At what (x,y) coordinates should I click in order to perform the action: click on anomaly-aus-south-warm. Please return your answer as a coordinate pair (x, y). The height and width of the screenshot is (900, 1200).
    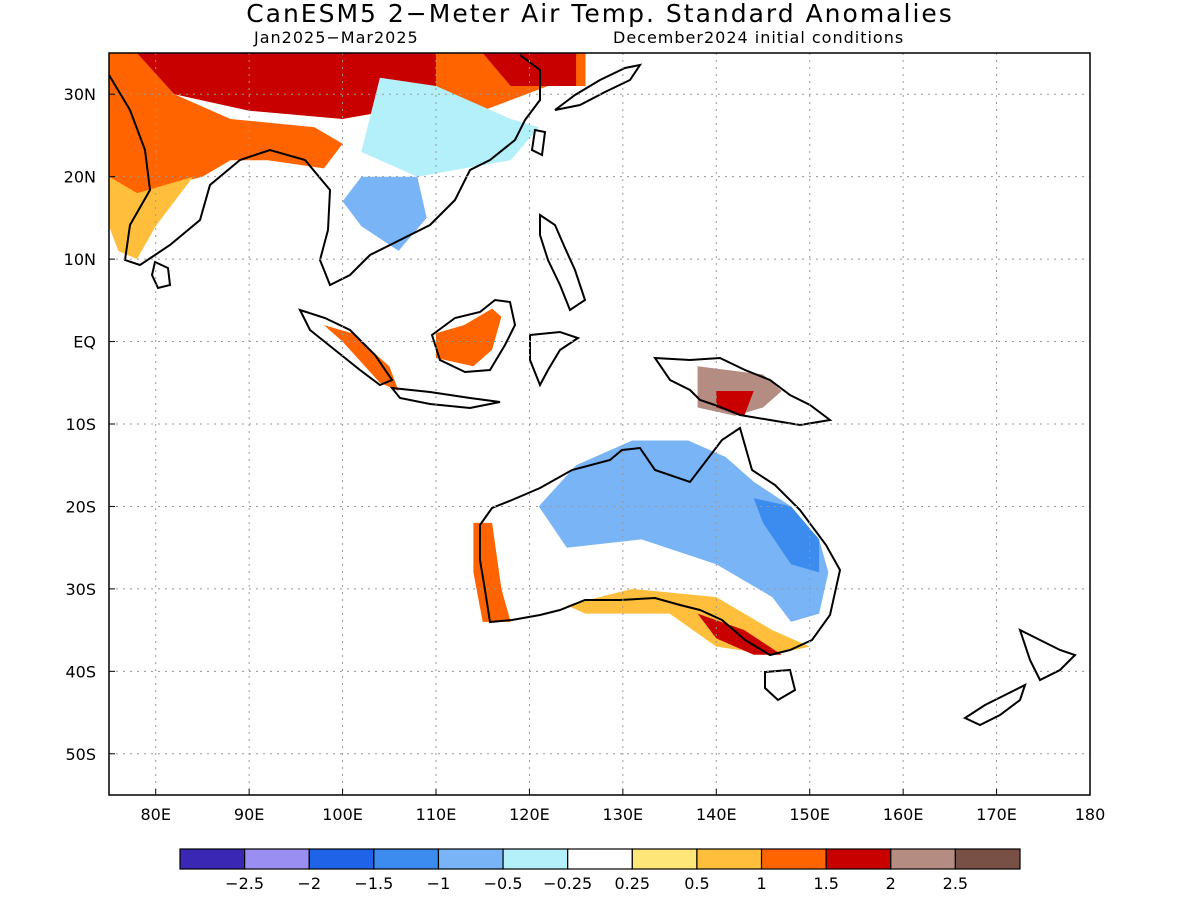
    Looking at the image, I should click on (688, 621).